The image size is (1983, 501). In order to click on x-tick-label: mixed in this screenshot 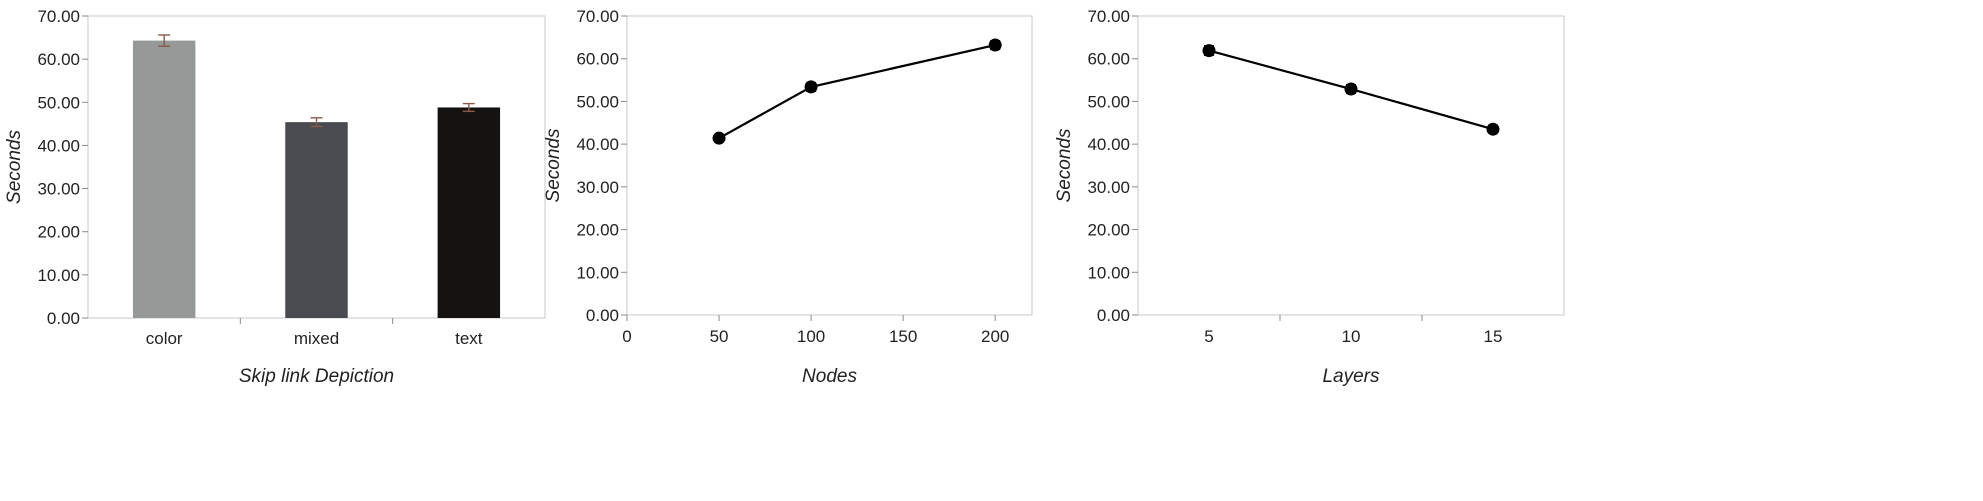, I will do `click(316, 338)`.